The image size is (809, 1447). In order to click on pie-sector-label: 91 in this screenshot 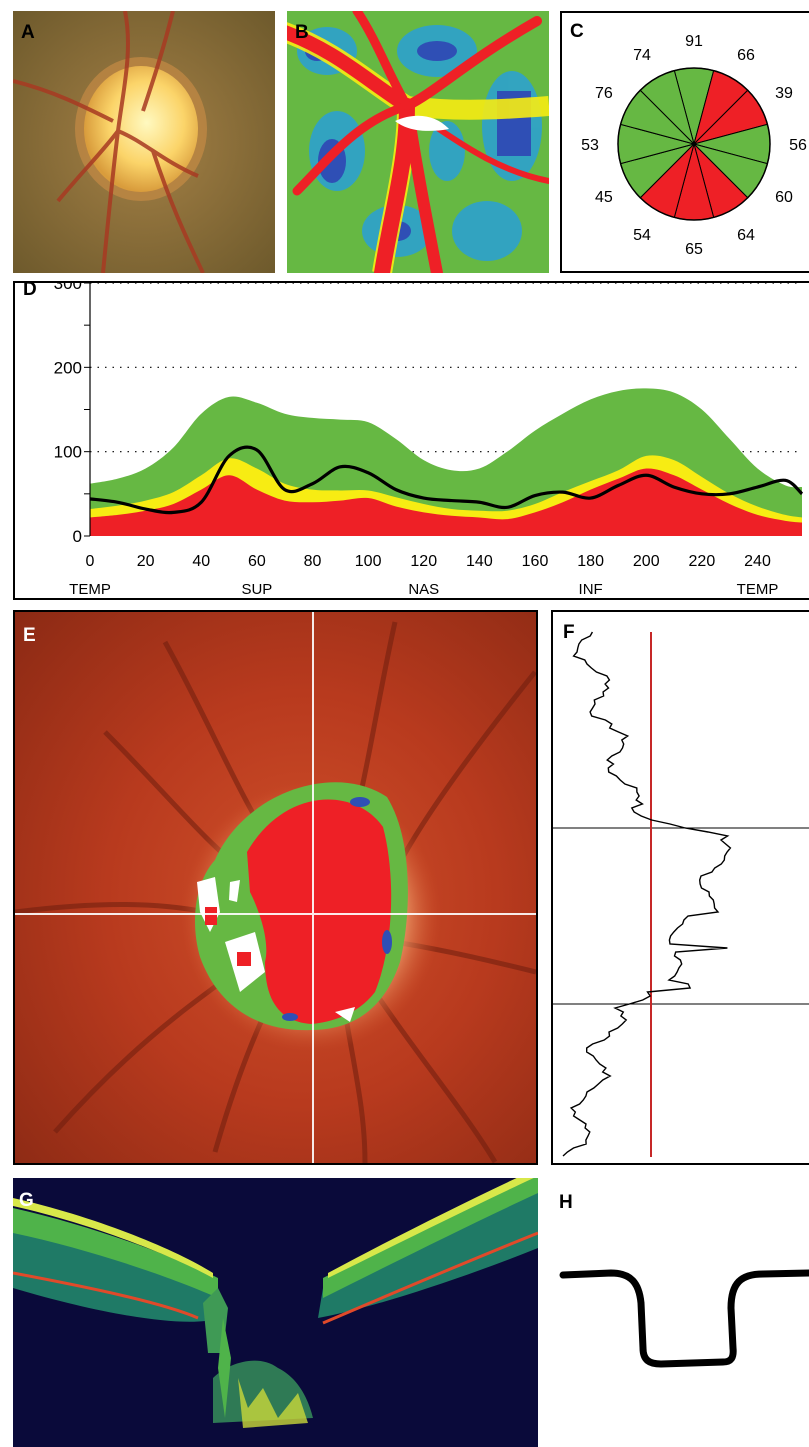, I will do `click(694, 41)`.